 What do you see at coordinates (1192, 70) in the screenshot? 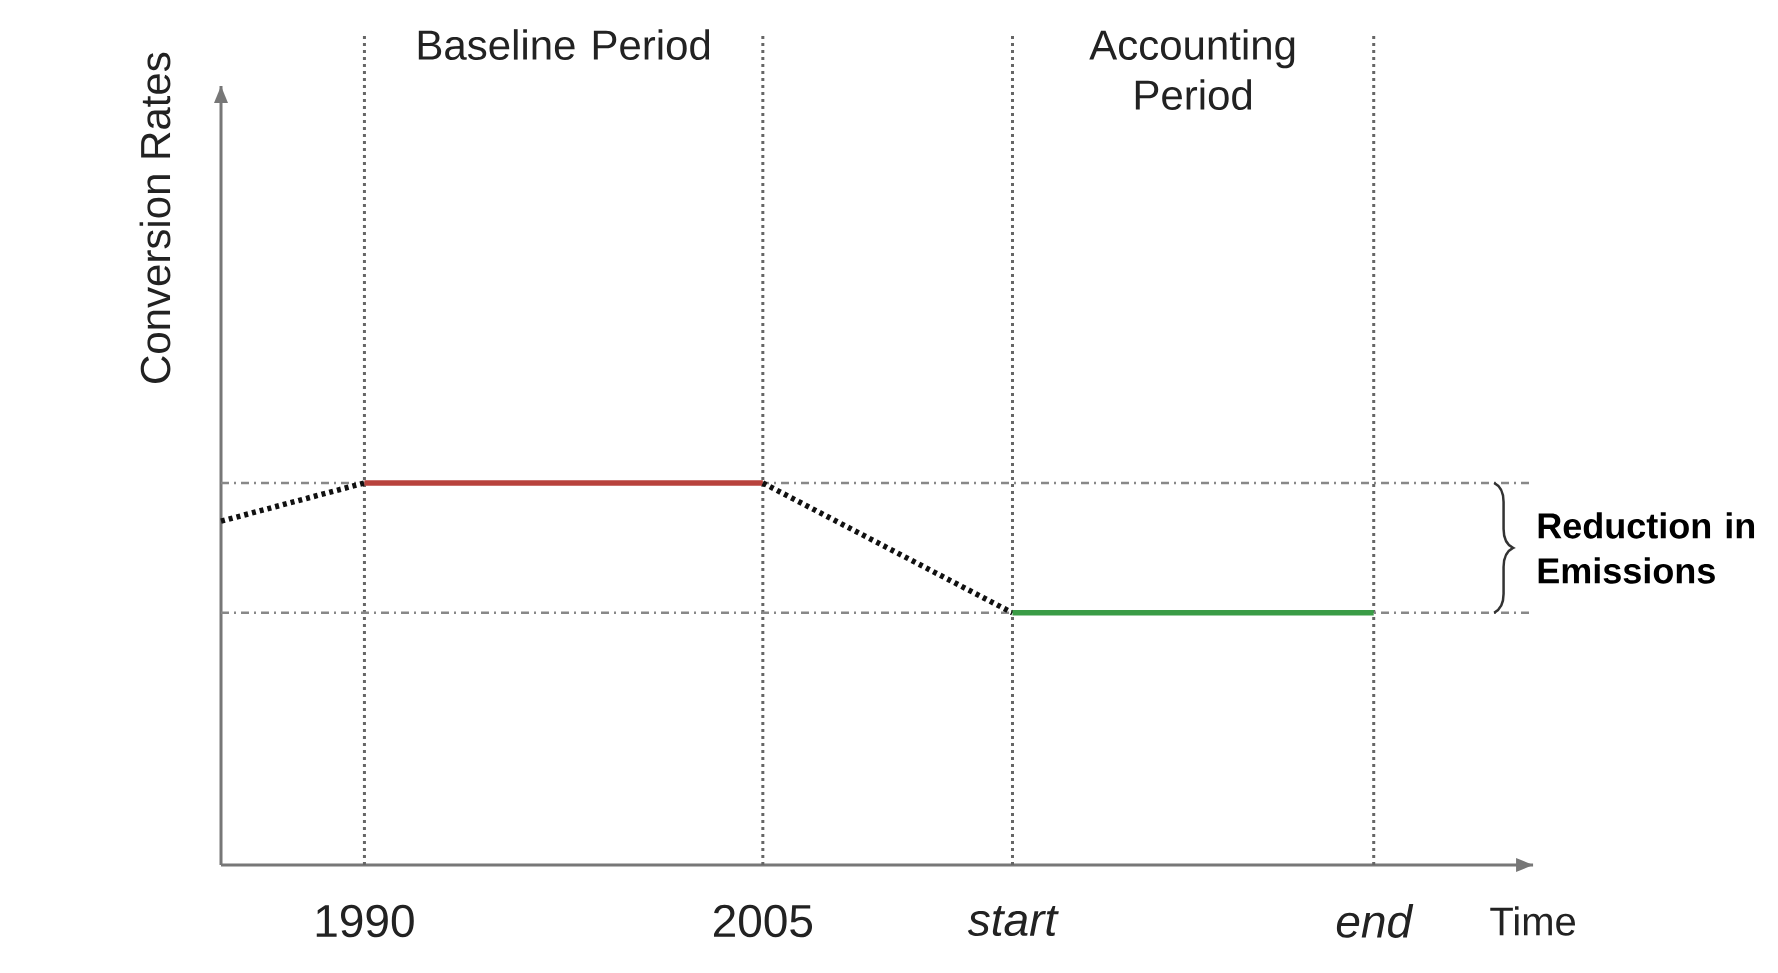
I see `text: Accounting Period` at bounding box center [1192, 70].